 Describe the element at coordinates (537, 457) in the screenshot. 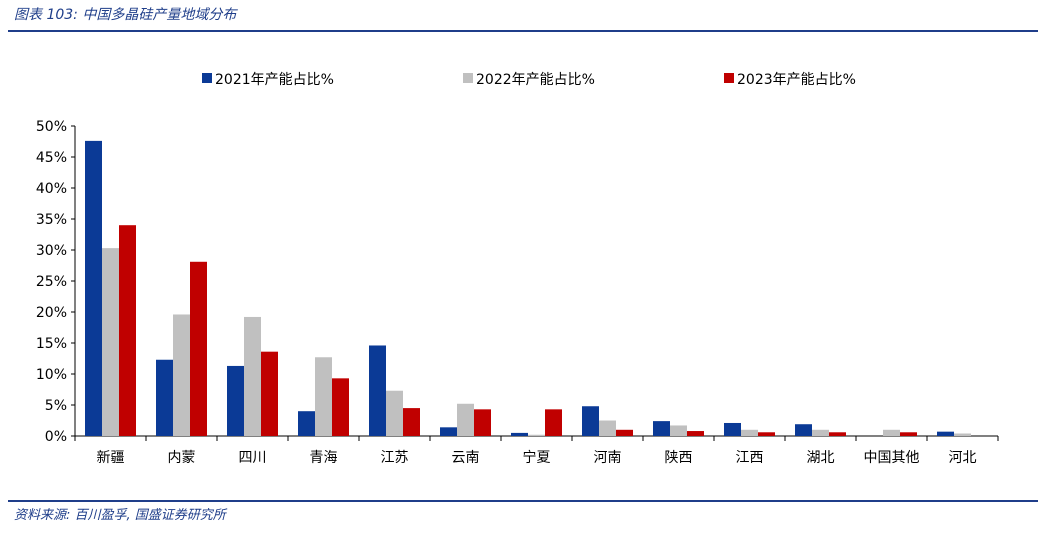

I see `x-tick-label: 宁夏` at that location.